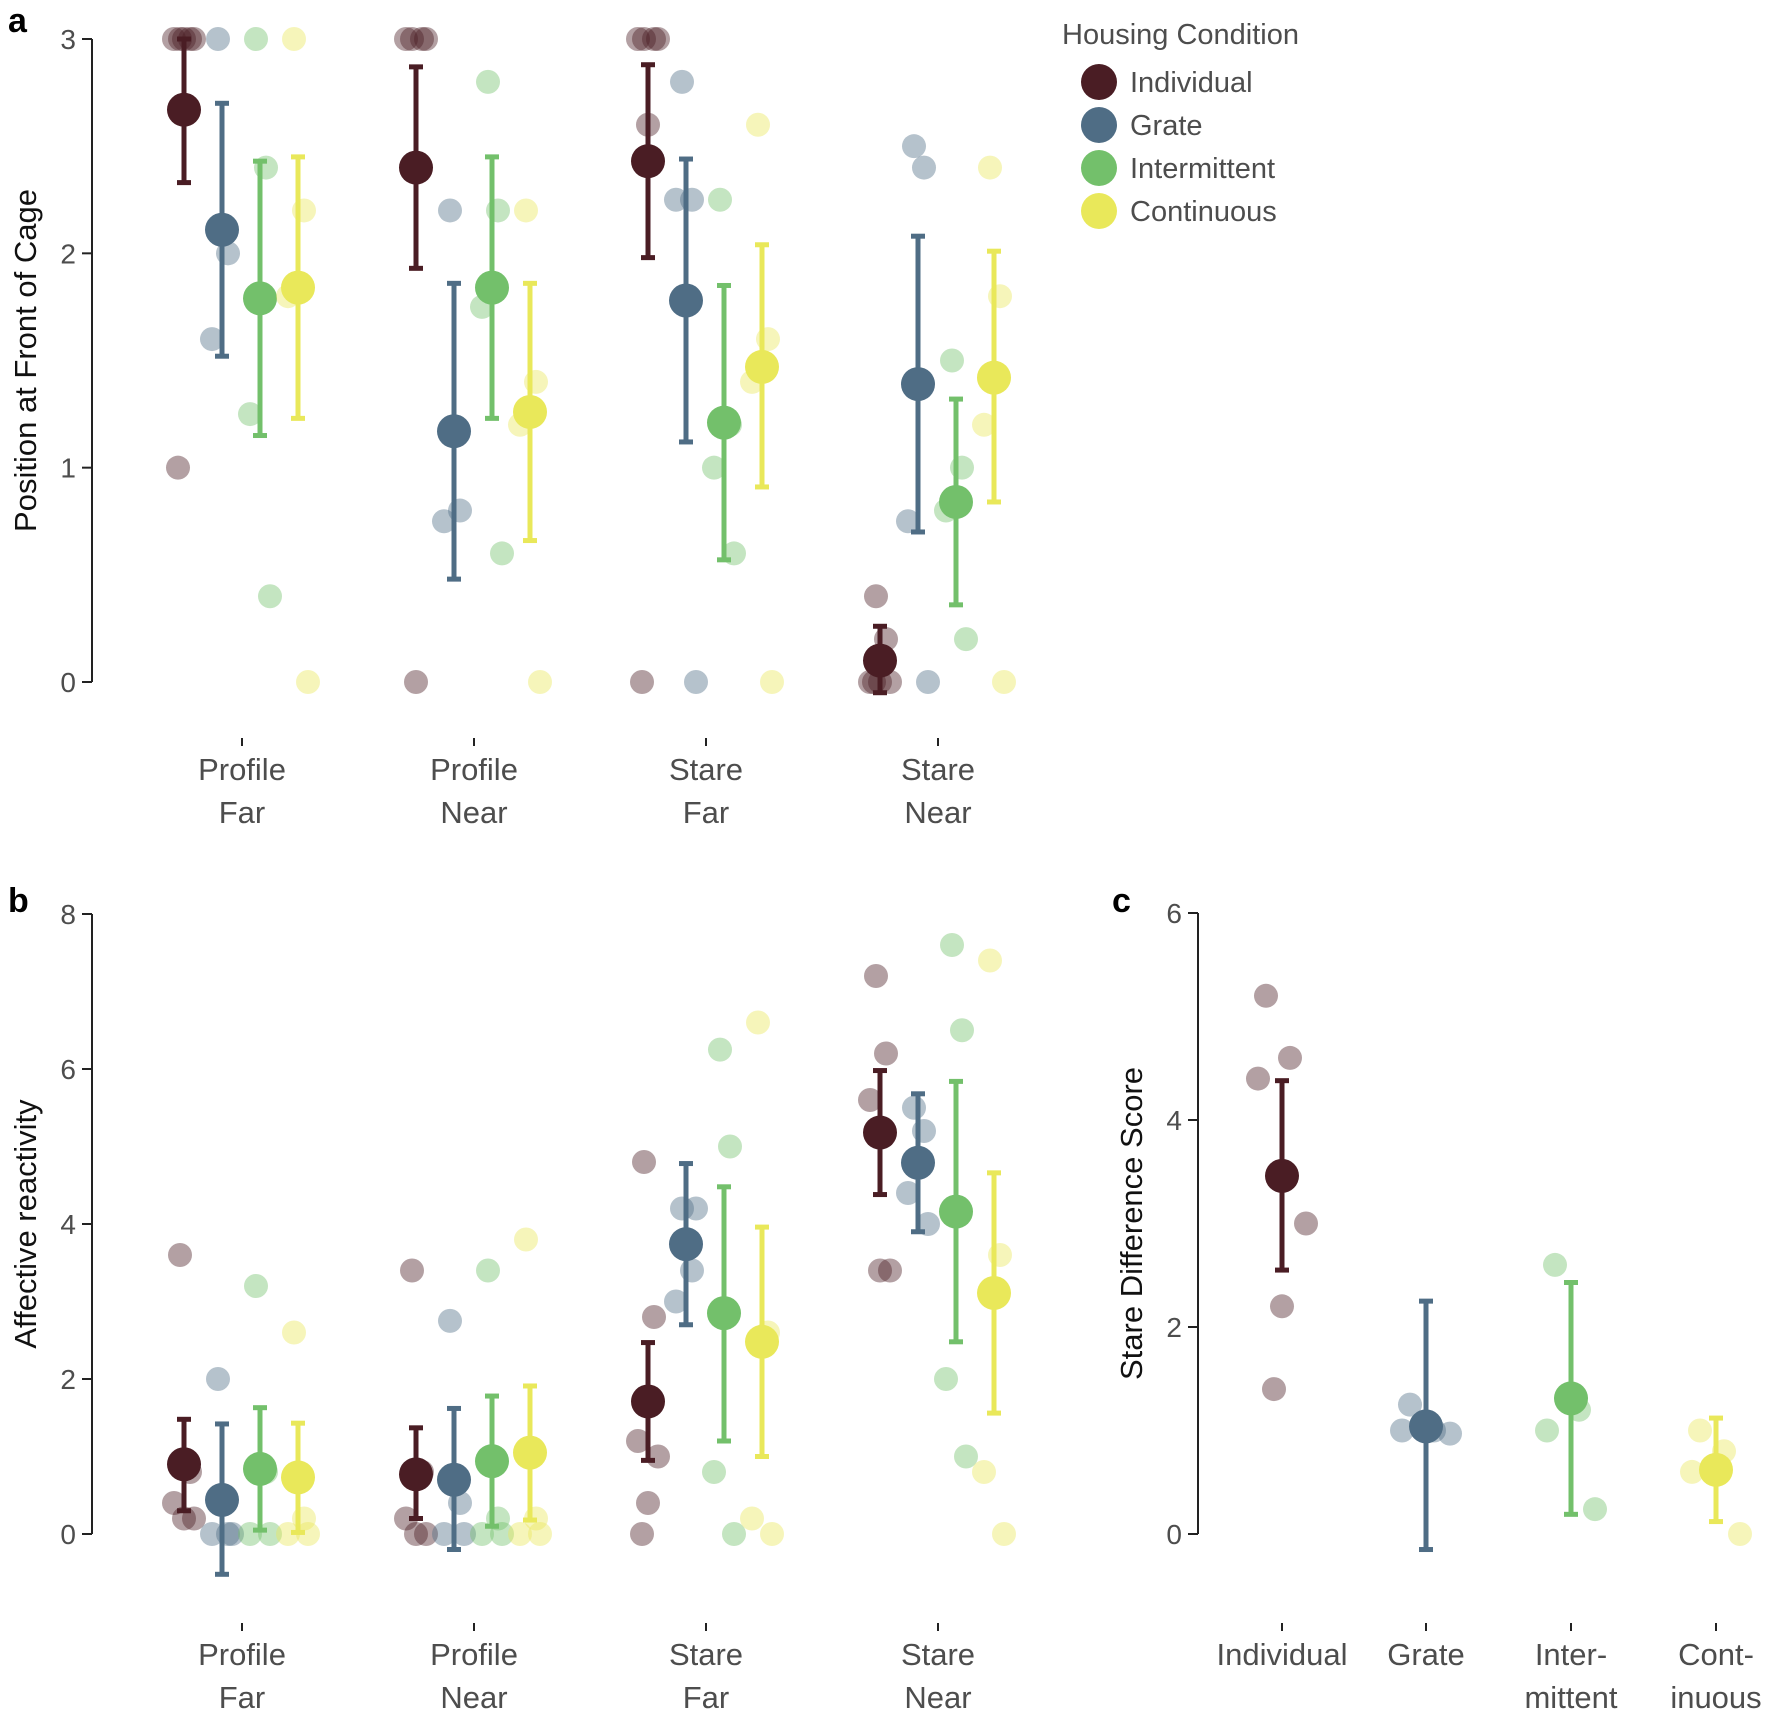  Describe the element at coordinates (1426, 1426) in the screenshot. I see `panel-c-mean-grate` at that location.